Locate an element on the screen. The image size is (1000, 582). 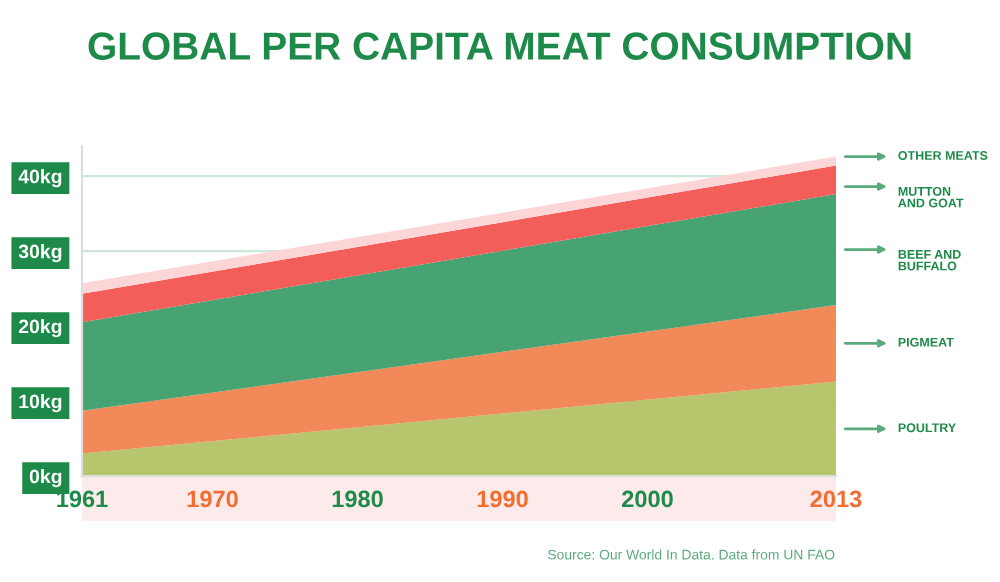
y-tick-label: 40kg is located at coordinates (40, 178).